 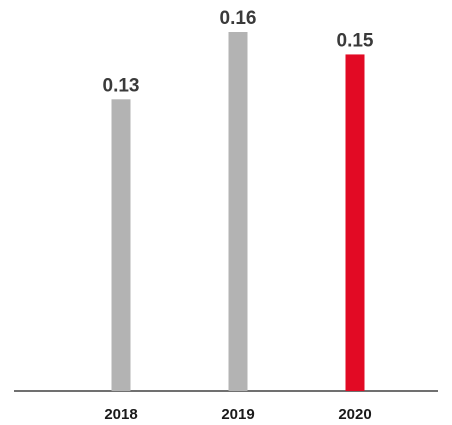 I want to click on x-tick-label-2019: 2019, so click(x=237, y=414).